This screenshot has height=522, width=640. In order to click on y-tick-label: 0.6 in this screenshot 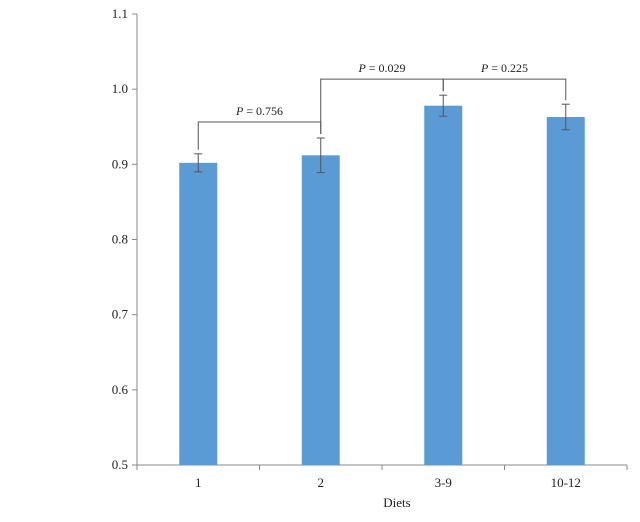, I will do `click(120, 389)`.